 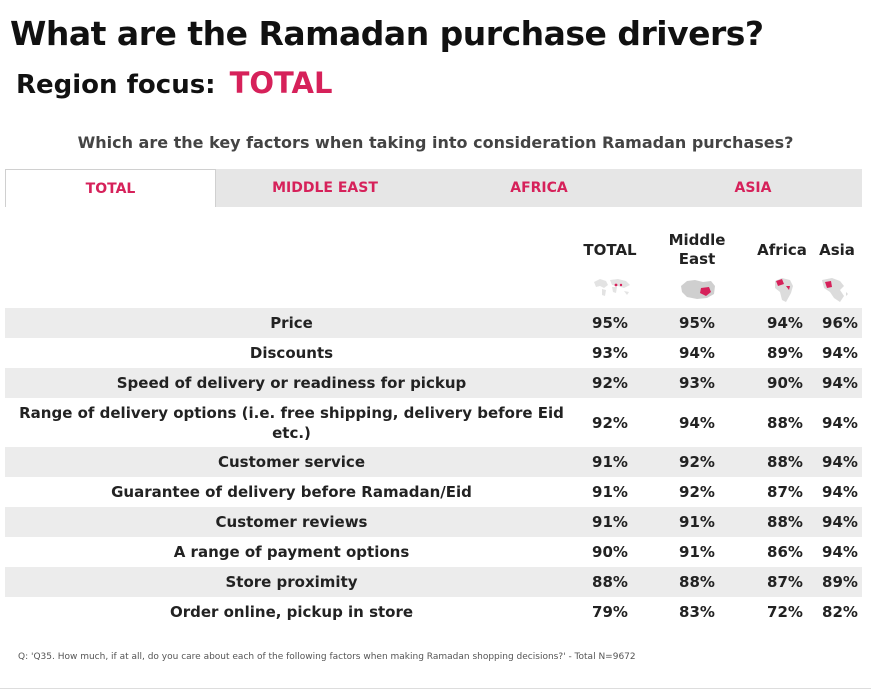 What do you see at coordinates (291, 353) in the screenshot?
I see `row-label: Discounts` at bounding box center [291, 353].